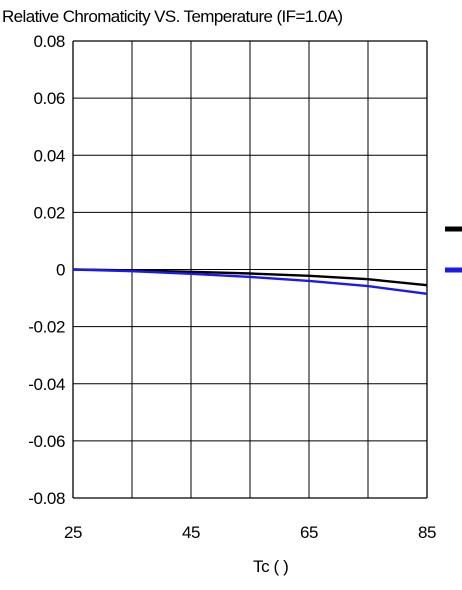 This screenshot has width=462, height=590. What do you see at coordinates (309, 532) in the screenshot?
I see `x-tick-label: 65` at bounding box center [309, 532].